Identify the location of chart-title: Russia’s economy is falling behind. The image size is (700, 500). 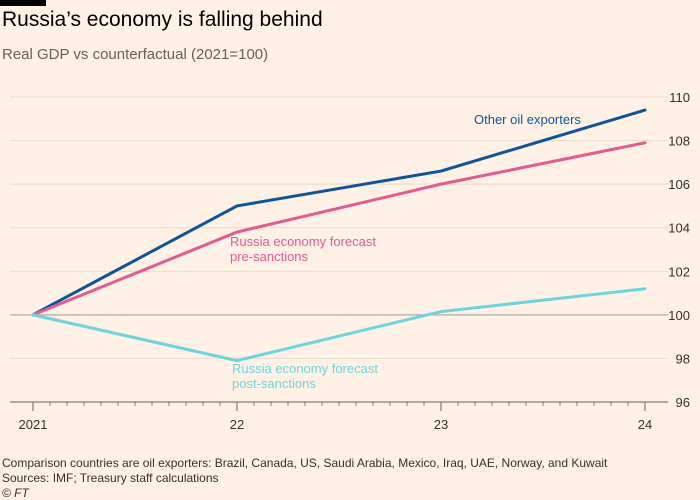
(162, 19).